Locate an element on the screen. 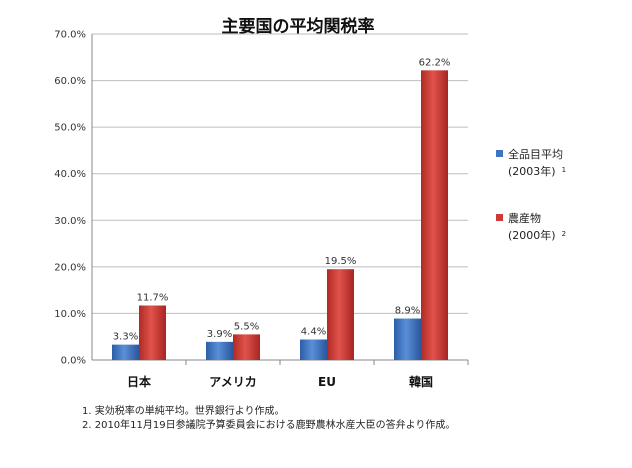 The height and width of the screenshot is (468, 632). y-tick-label: 70.0% is located at coordinates (70, 35).